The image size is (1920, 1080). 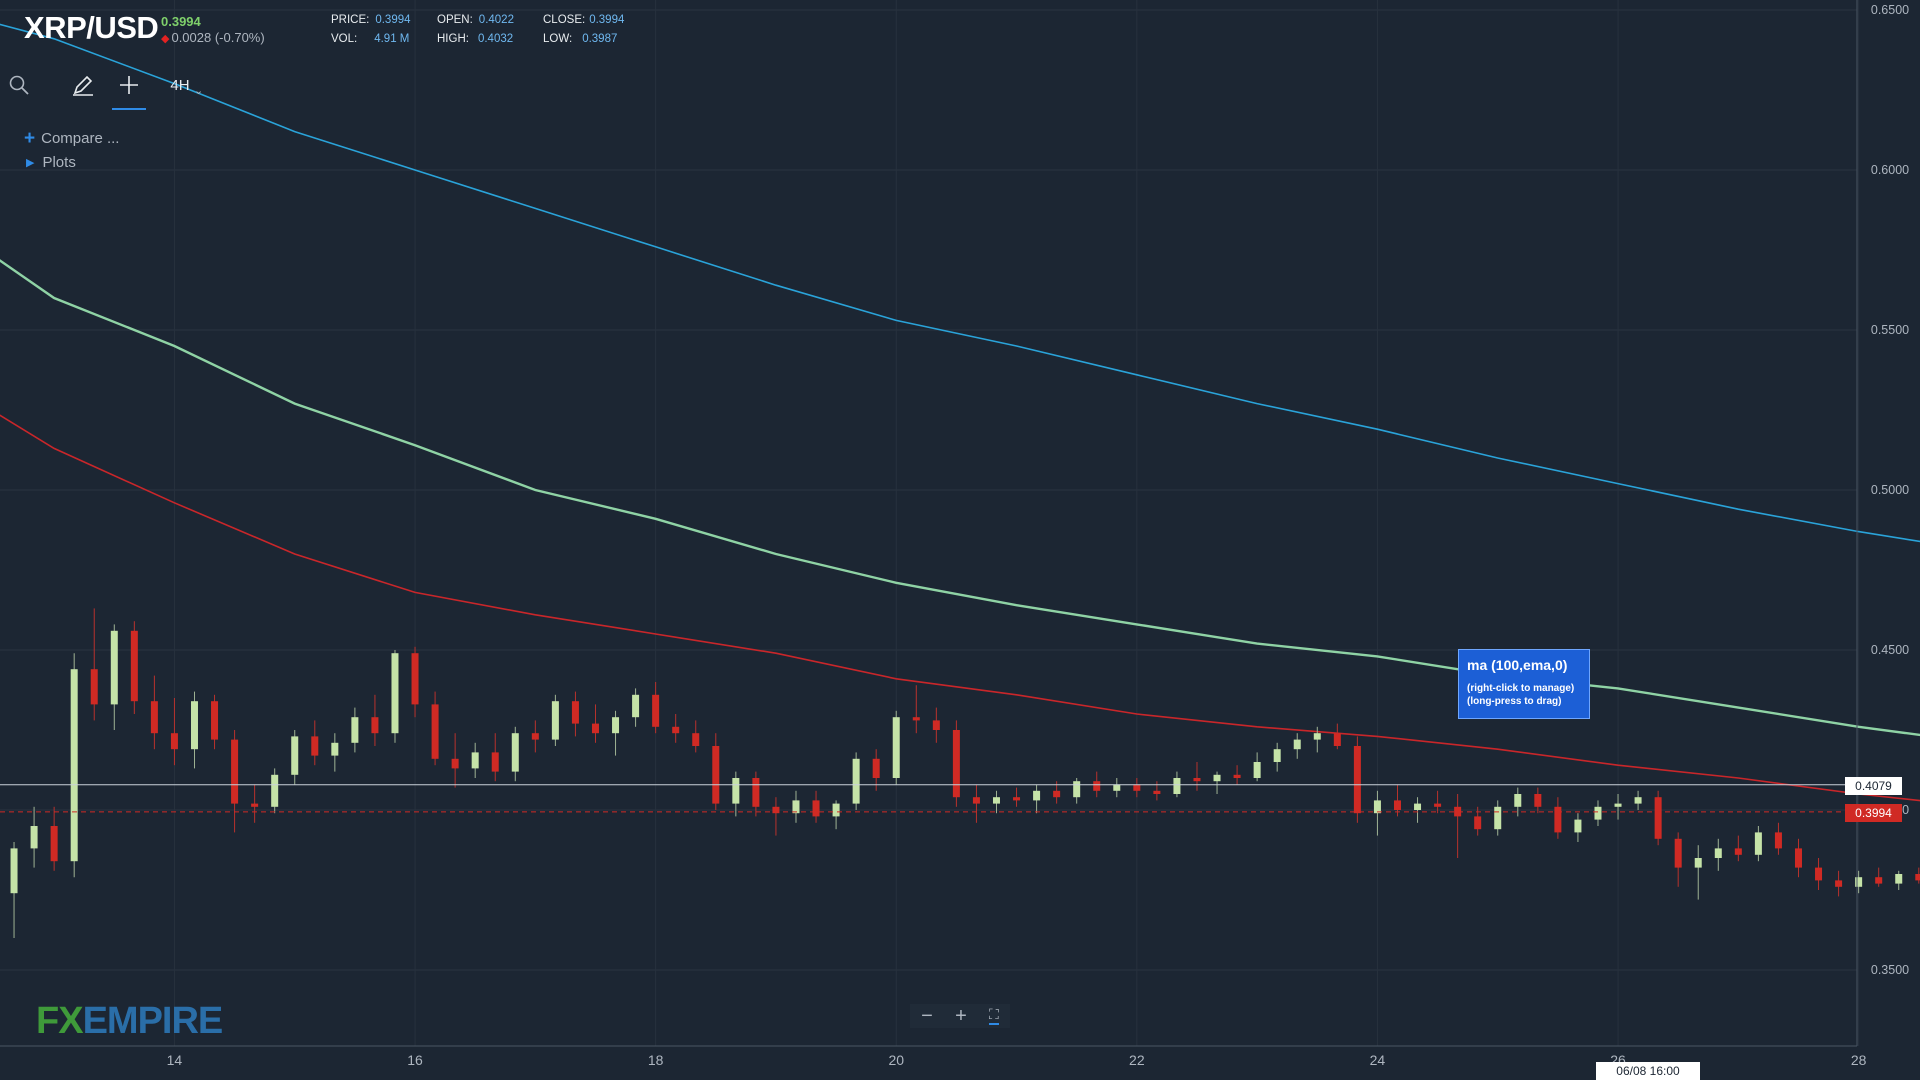 What do you see at coordinates (994, 1016) in the screenshot?
I see `fullscreen-icon: ⛶` at bounding box center [994, 1016].